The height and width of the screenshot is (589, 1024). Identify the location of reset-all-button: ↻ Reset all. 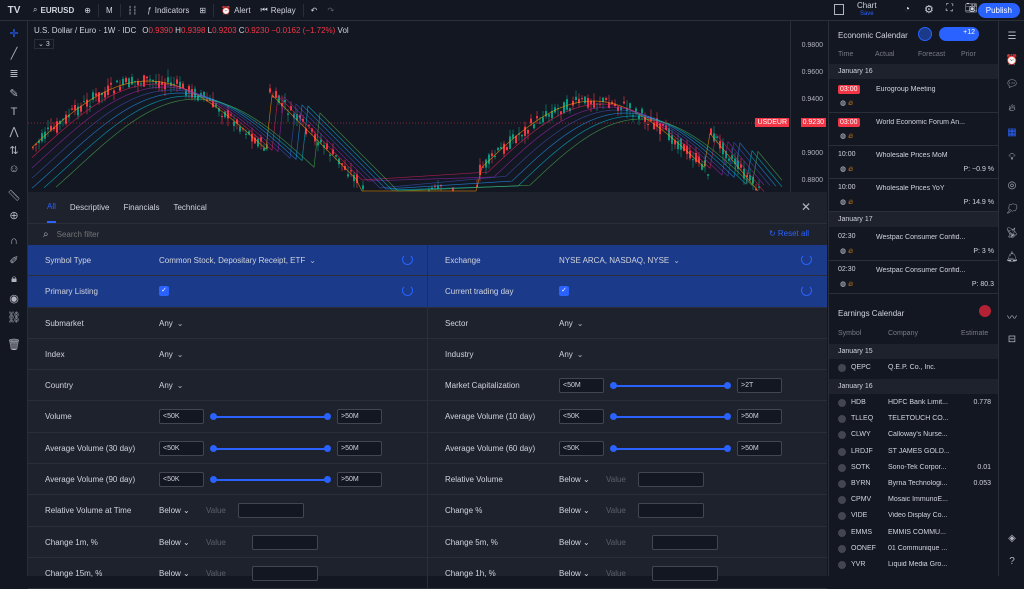
(789, 233).